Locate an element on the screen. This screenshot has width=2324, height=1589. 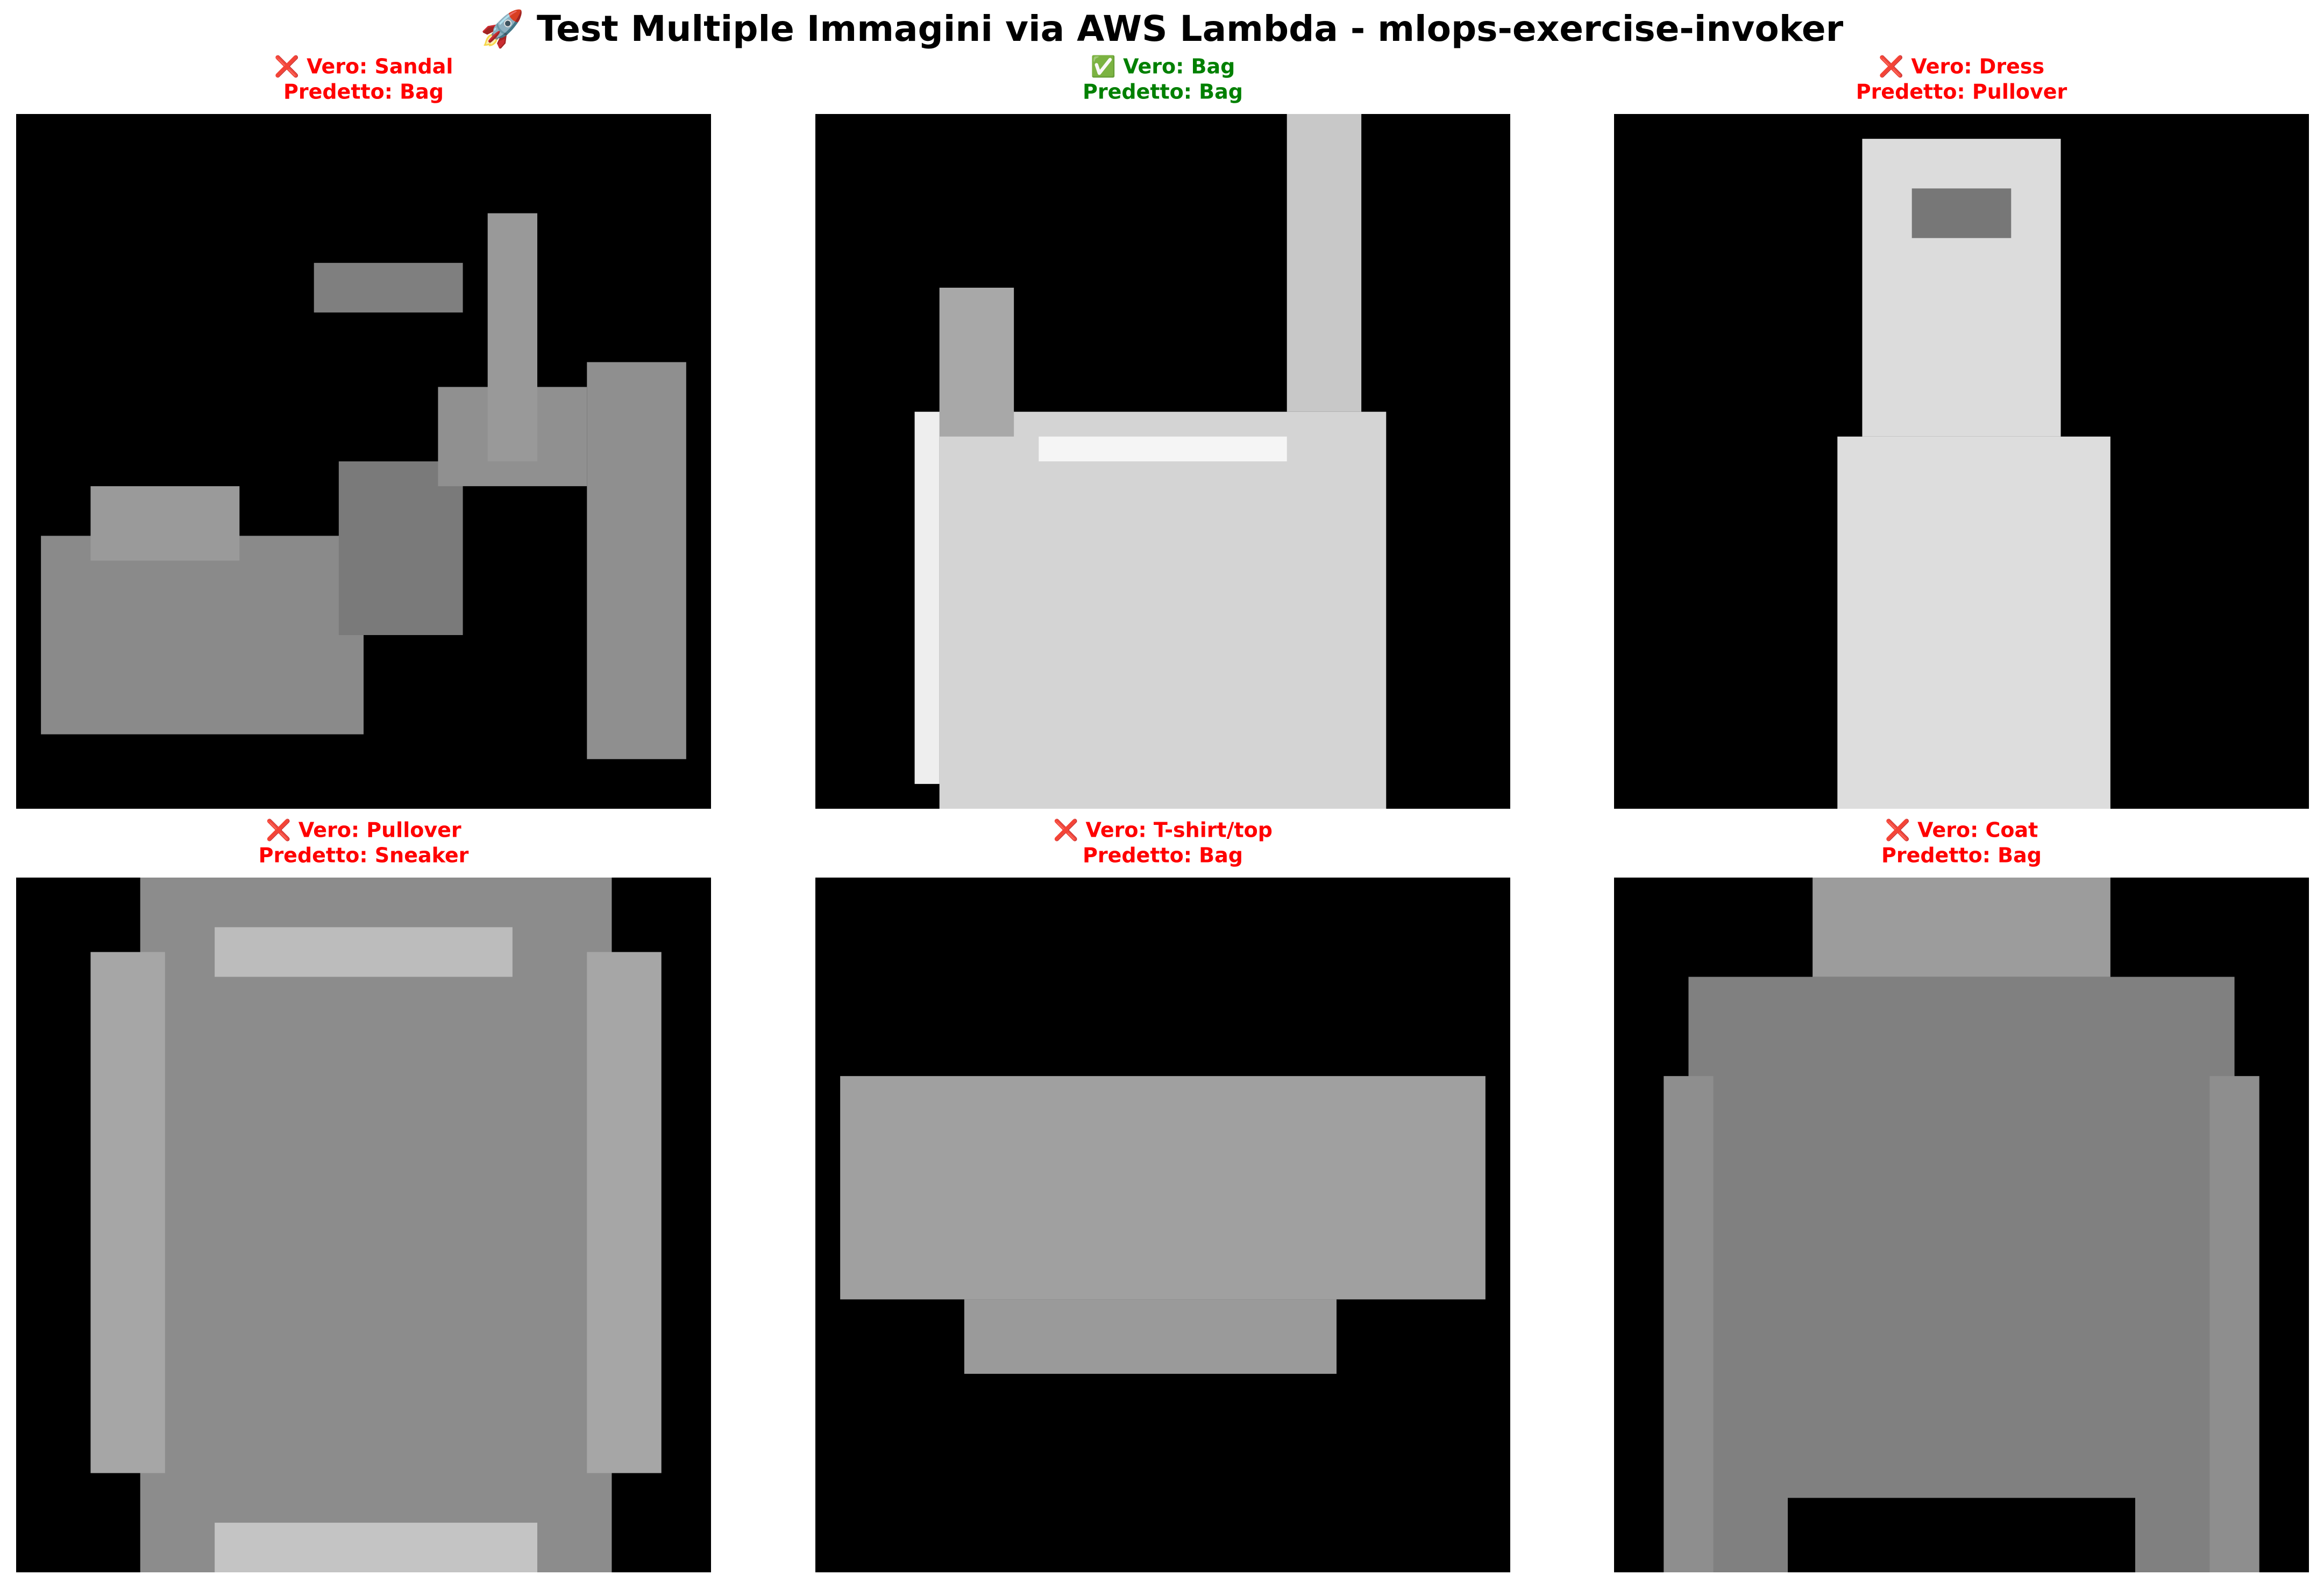
panel-title-true: ❌ Vero: Sandal is located at coordinates (363, 67).